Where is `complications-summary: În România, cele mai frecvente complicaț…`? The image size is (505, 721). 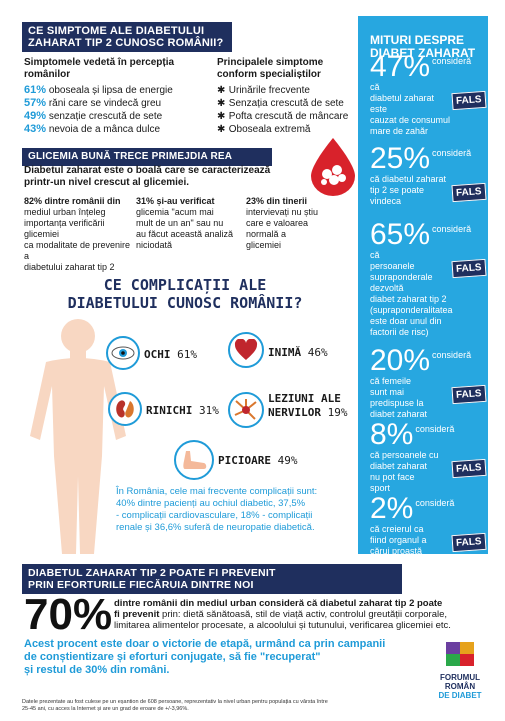
complications-summary: În România, cele mai frecvente complicaț… is located at coordinates (236, 510).